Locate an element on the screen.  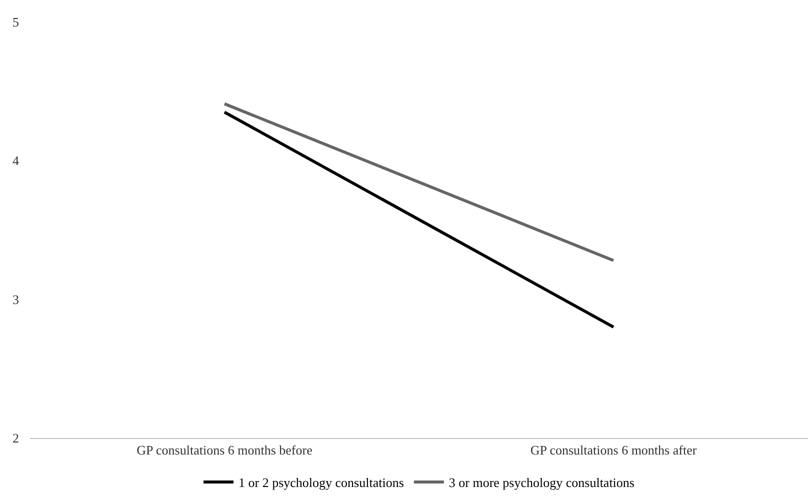
x-tick-label: GP consultations 6 months before is located at coordinates (224, 450).